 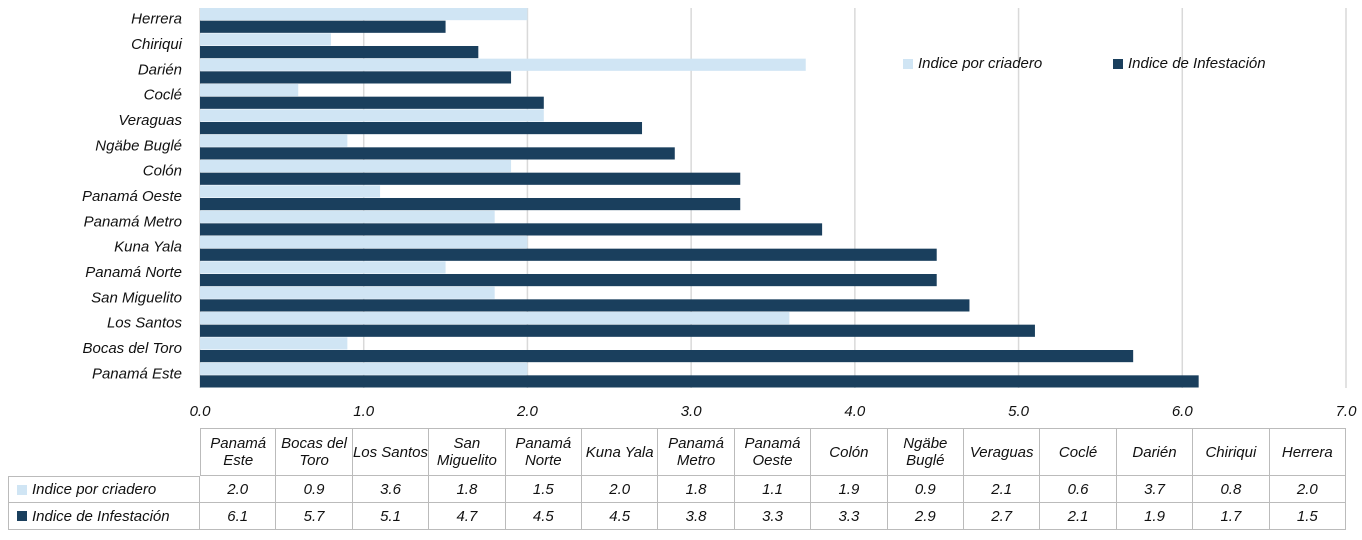 I want to click on table-header: Panamá Este, so click(x=238, y=452).